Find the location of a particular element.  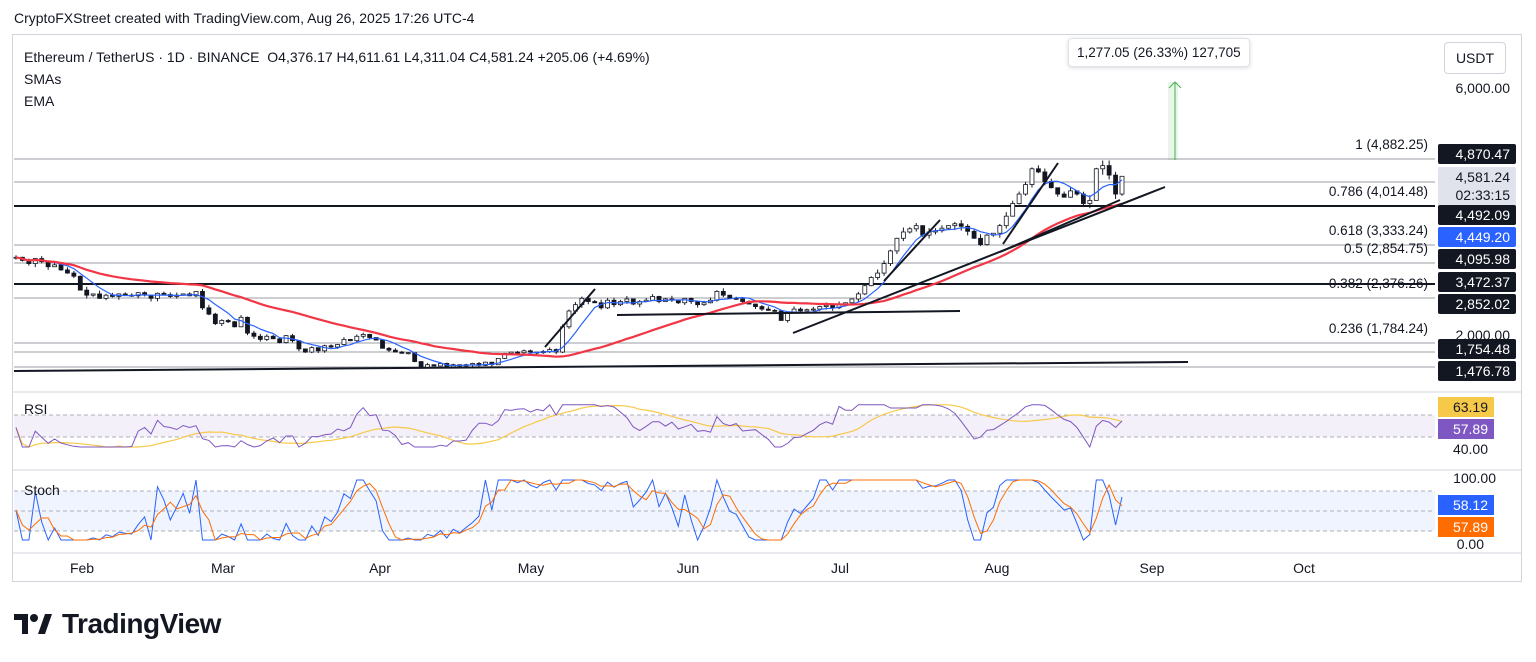

price-badge-value: 4,492.09 is located at coordinates (1483, 215).